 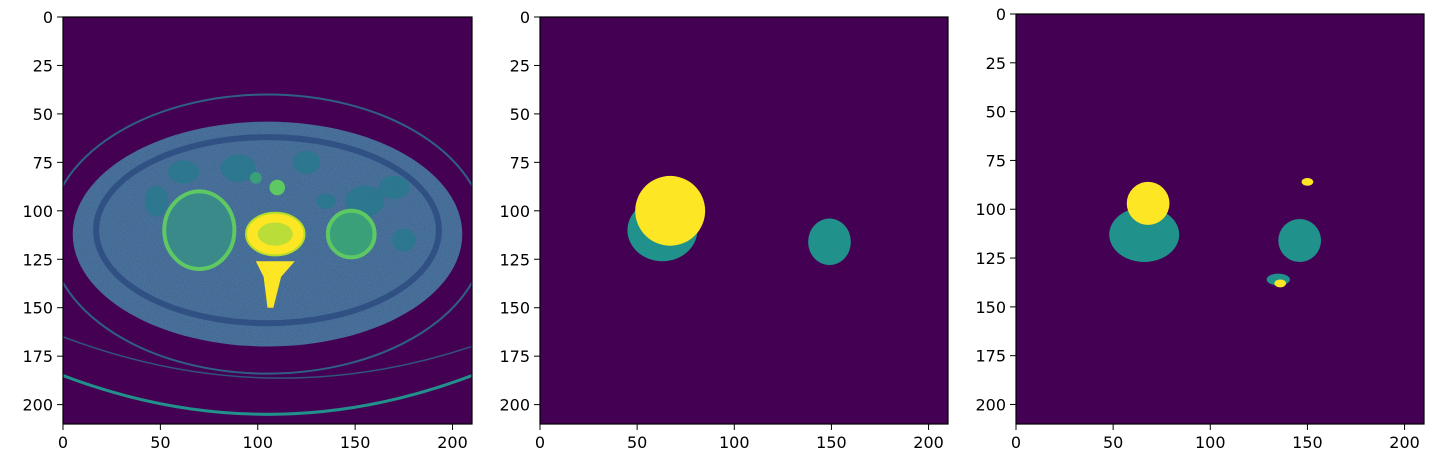 I want to click on vertebral-core, so click(x=275, y=234).